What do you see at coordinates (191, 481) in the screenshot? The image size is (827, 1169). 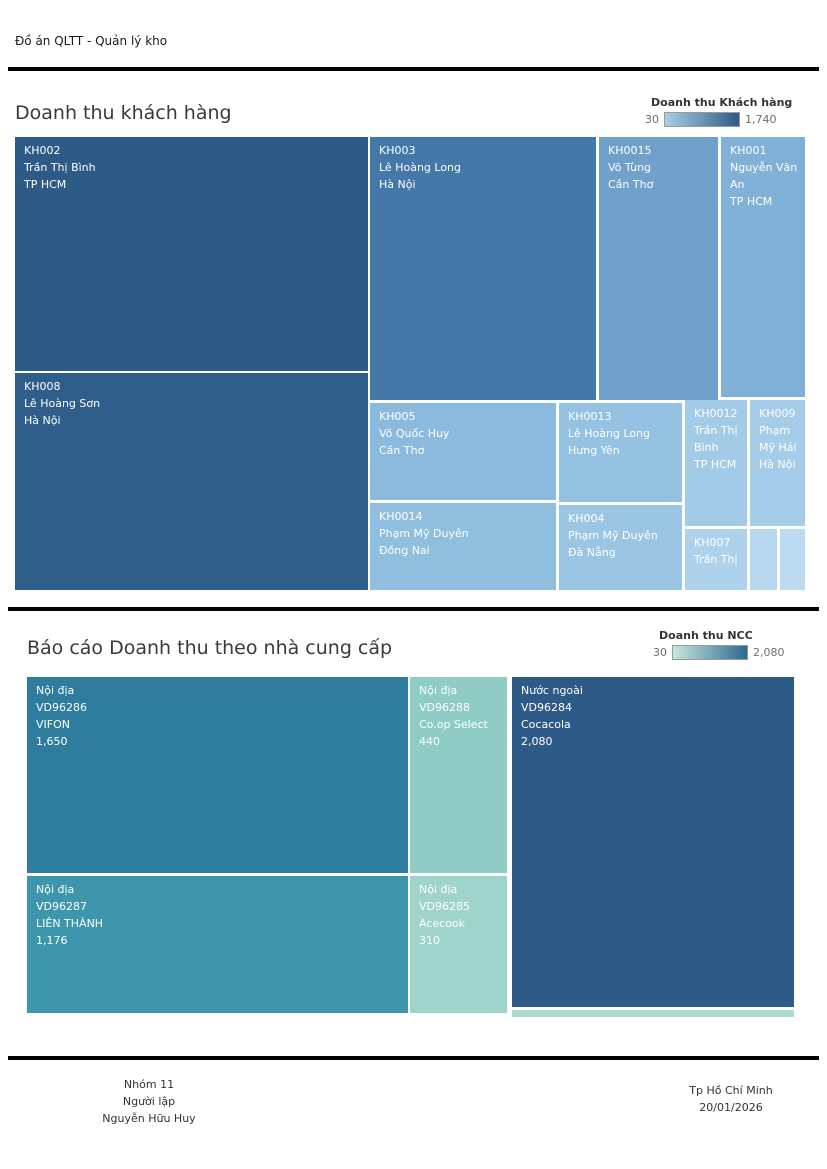 I see `treemap-cell-KH008: KH008 Lê Hoàng Sơn Hà Nội` at bounding box center [191, 481].